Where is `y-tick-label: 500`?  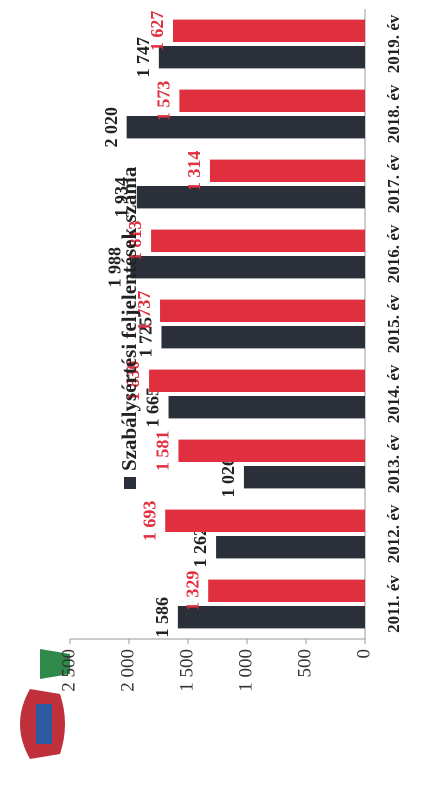
y-tick-label: 500 is located at coordinates (304, 663).